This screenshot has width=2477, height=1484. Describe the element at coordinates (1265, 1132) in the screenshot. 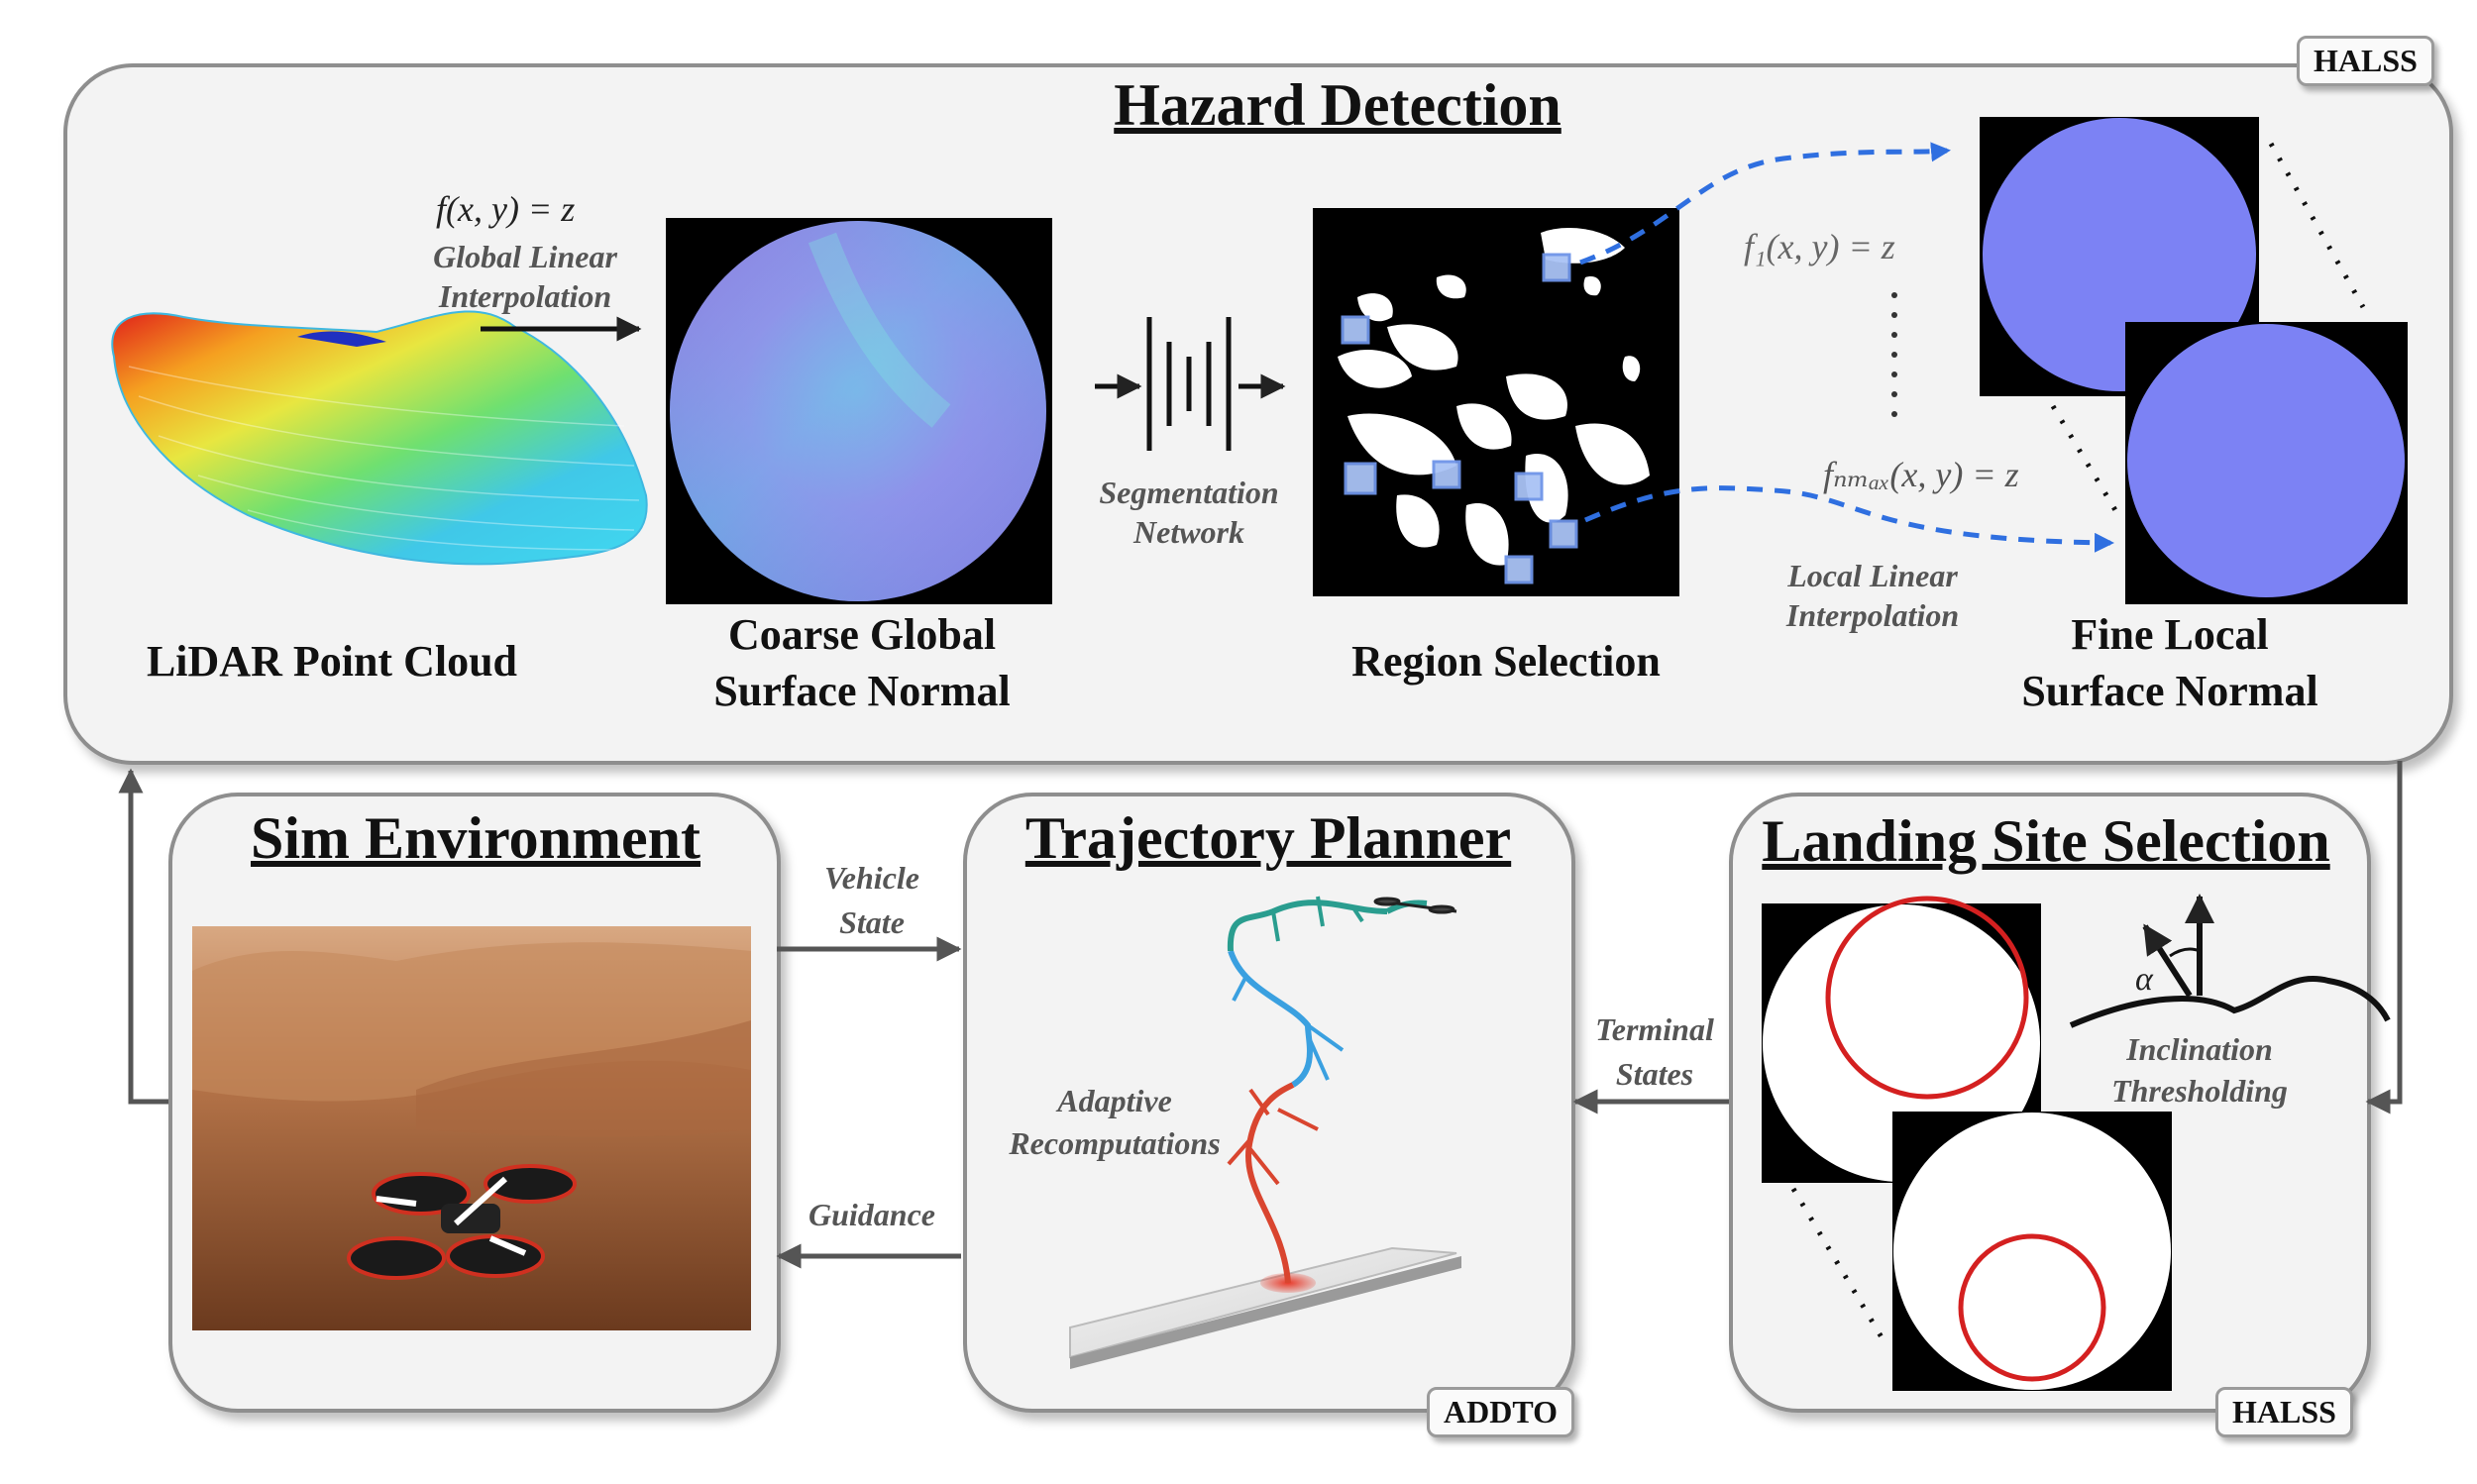

I see `trajectory-tree-graphic` at that location.